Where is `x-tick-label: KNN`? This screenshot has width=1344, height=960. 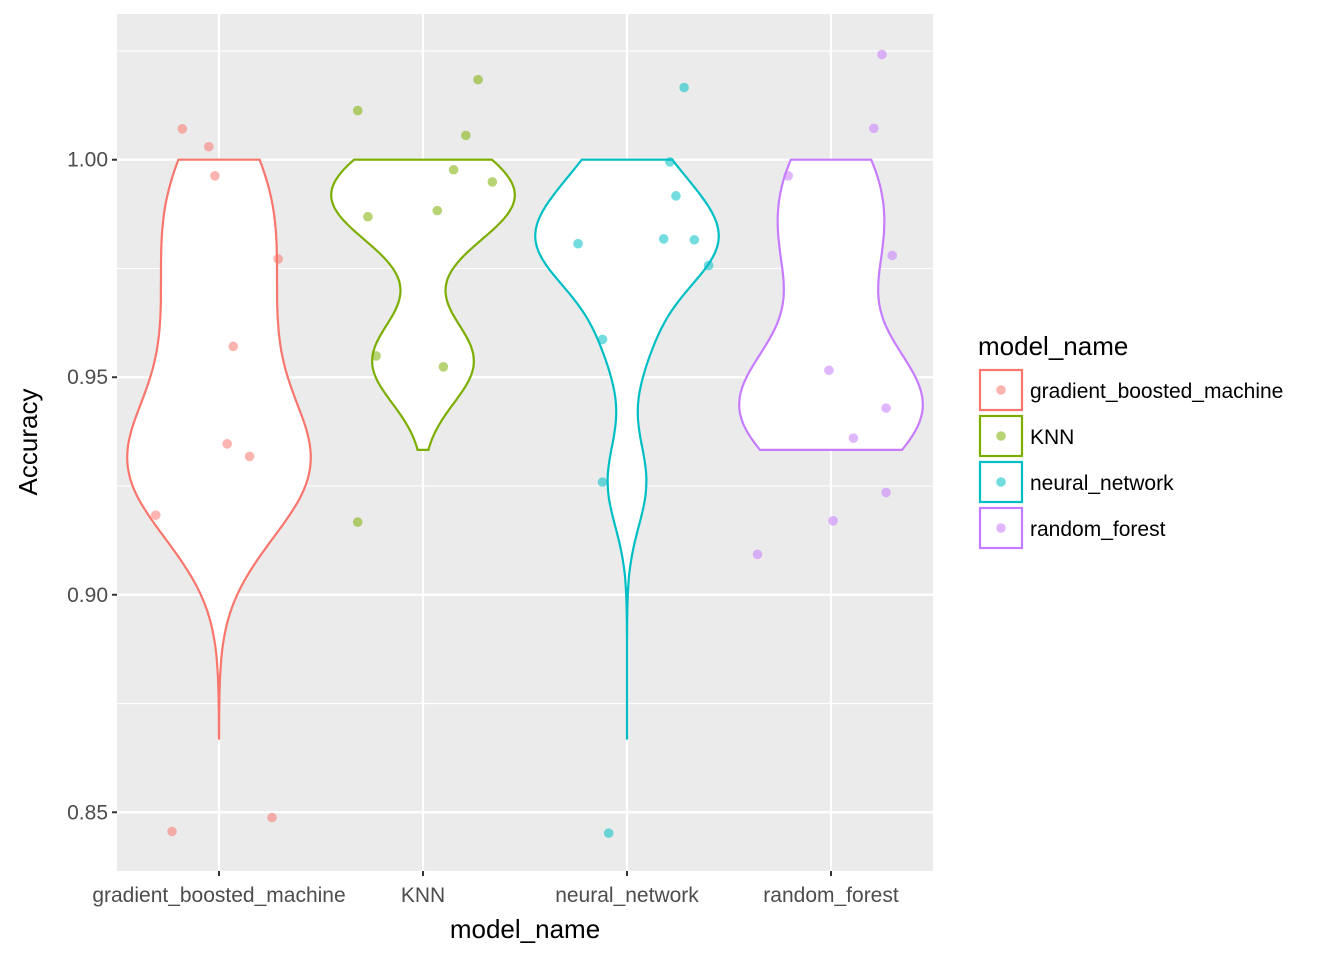
x-tick-label: KNN is located at coordinates (423, 895).